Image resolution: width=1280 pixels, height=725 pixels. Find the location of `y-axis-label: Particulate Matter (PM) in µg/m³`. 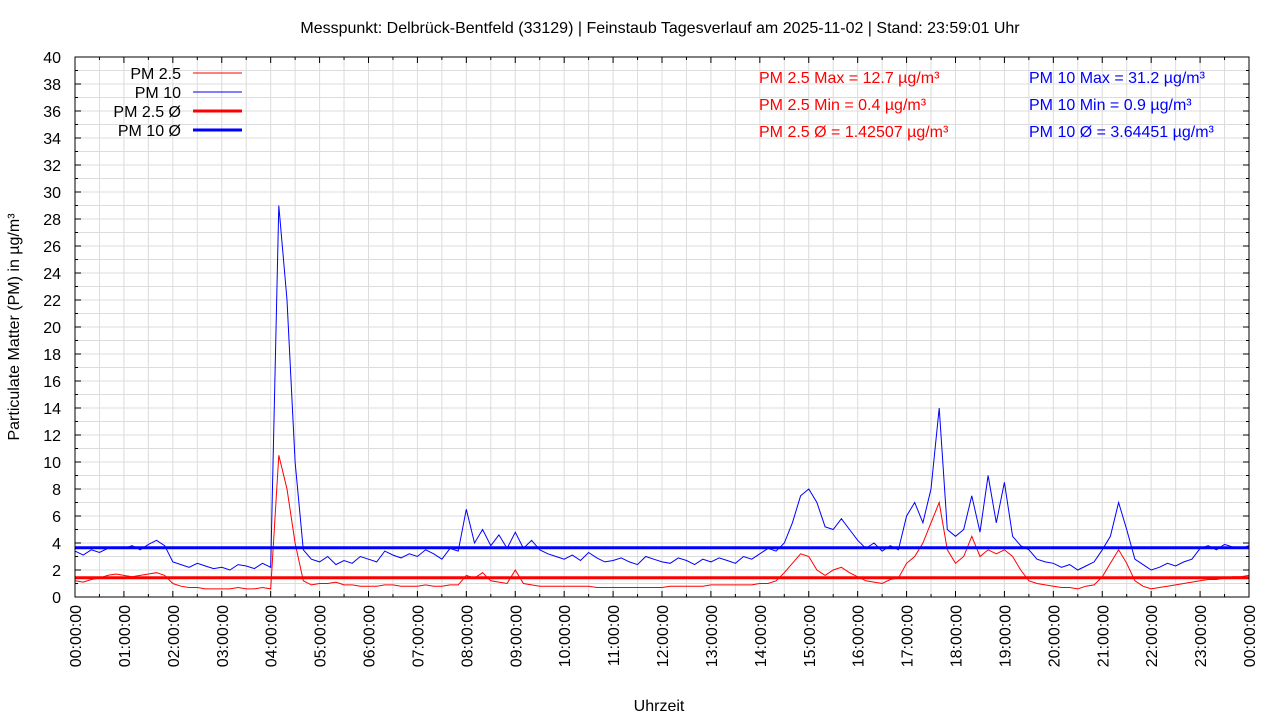

y-axis-label: Particulate Matter (PM) in µg/m³ is located at coordinates (14, 327).